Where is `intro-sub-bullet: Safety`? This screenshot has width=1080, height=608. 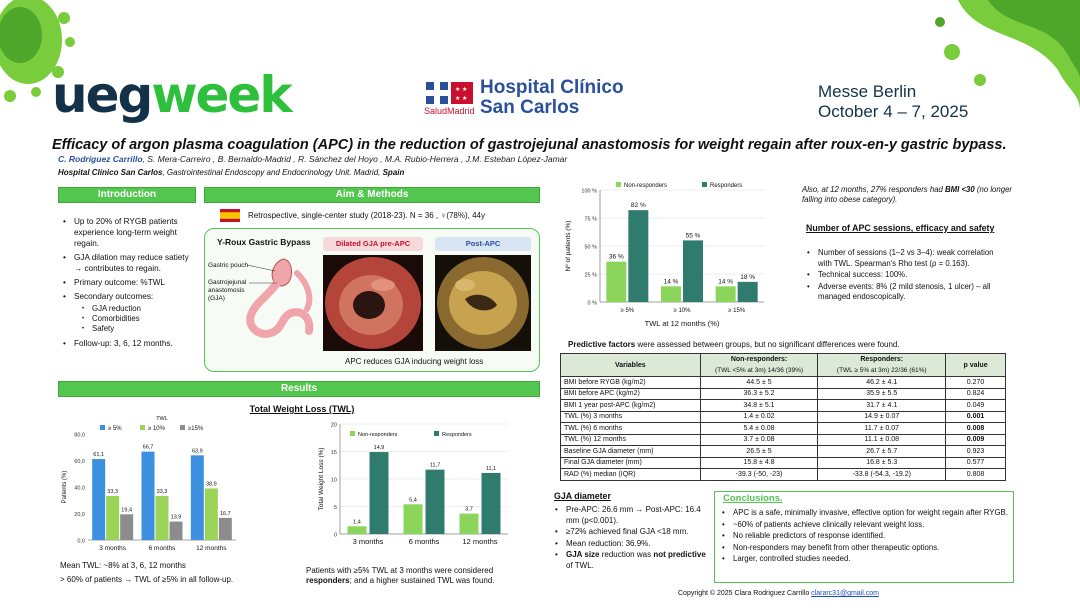
intro-sub-bullet: Safety is located at coordinates (135, 329).